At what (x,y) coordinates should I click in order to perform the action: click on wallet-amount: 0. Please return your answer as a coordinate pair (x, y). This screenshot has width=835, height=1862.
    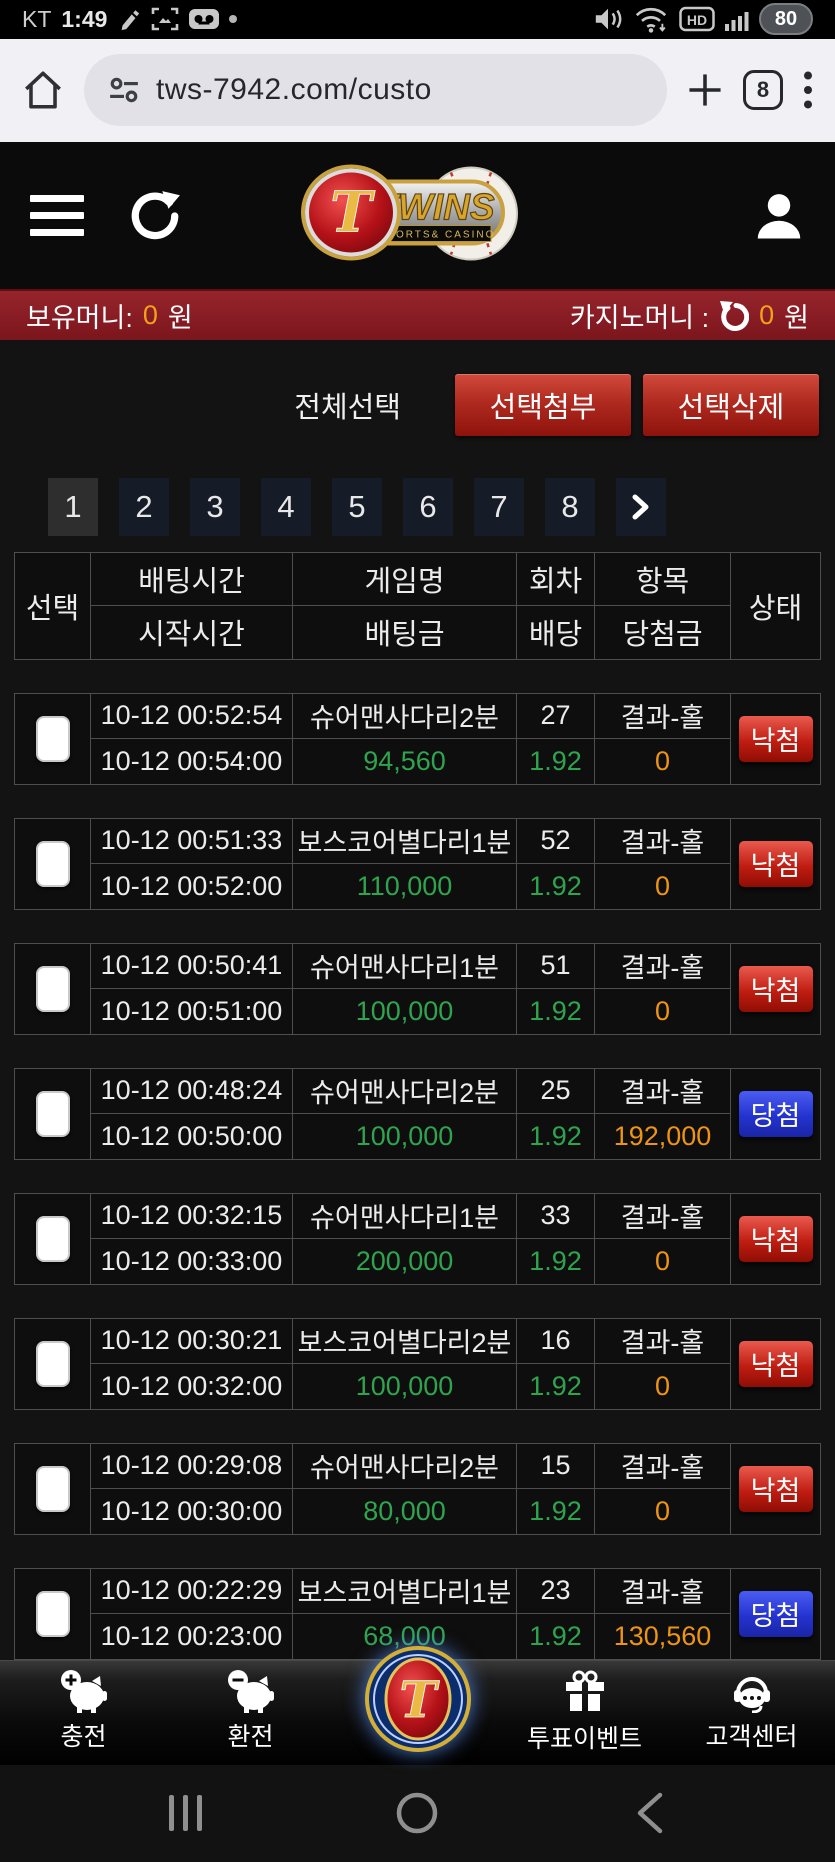
    Looking at the image, I should click on (150, 315).